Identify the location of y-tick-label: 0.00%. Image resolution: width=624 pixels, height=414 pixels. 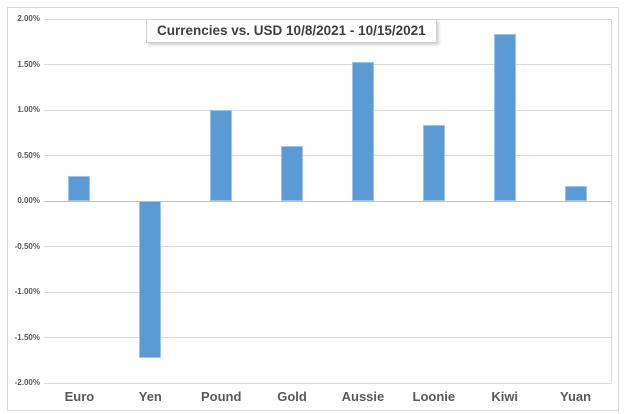
(28, 200).